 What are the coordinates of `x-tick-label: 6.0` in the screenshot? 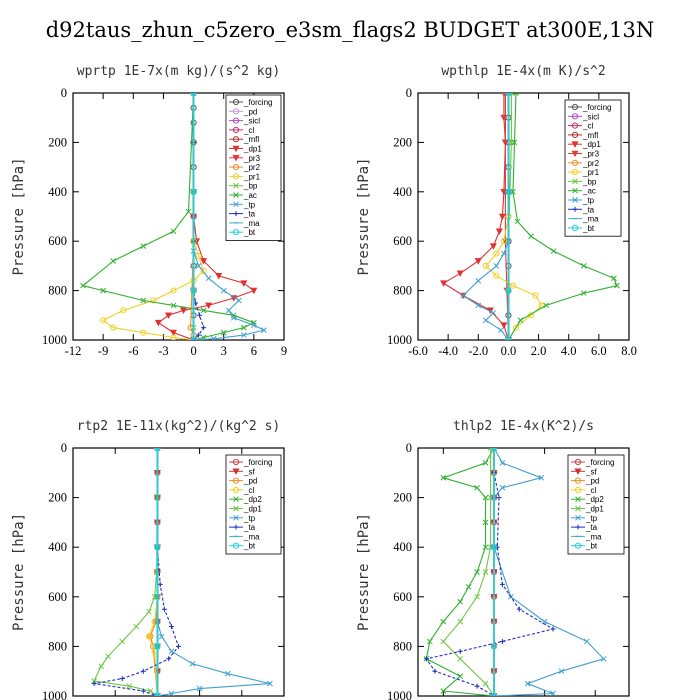 It's located at (599, 351).